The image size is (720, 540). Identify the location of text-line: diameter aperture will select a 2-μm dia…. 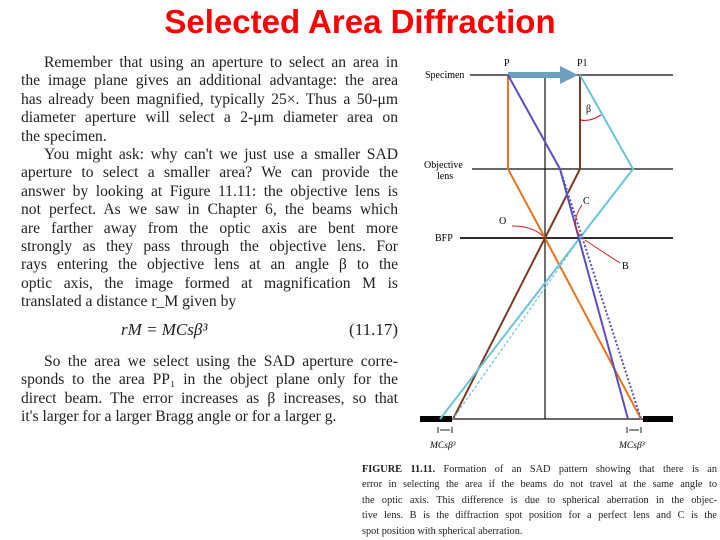
(209, 118).